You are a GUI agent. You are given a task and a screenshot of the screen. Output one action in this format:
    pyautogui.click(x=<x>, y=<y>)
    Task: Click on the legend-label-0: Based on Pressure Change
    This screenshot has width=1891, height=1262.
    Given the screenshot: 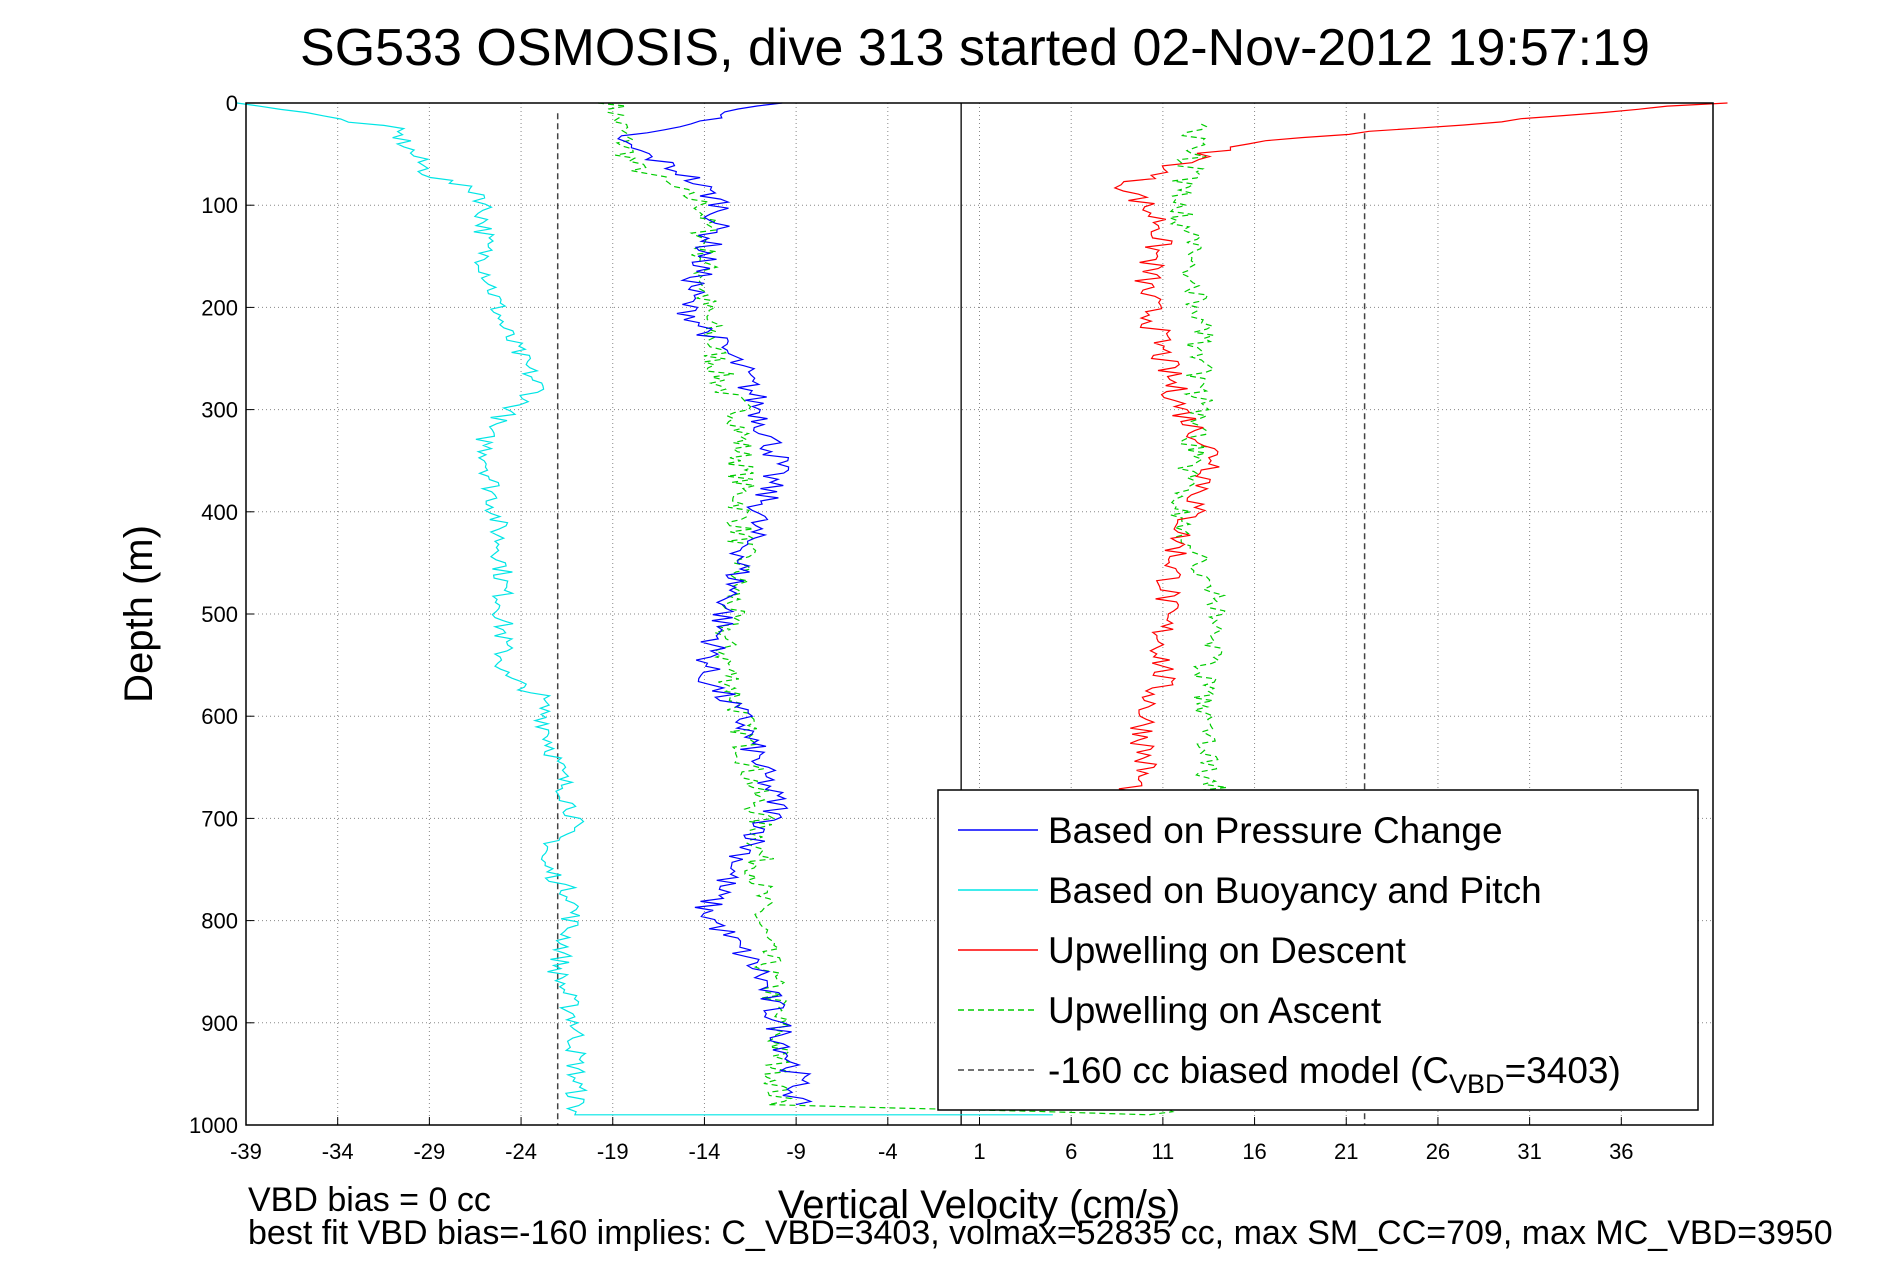 What is the action you would take?
    pyautogui.click(x=1275, y=830)
    